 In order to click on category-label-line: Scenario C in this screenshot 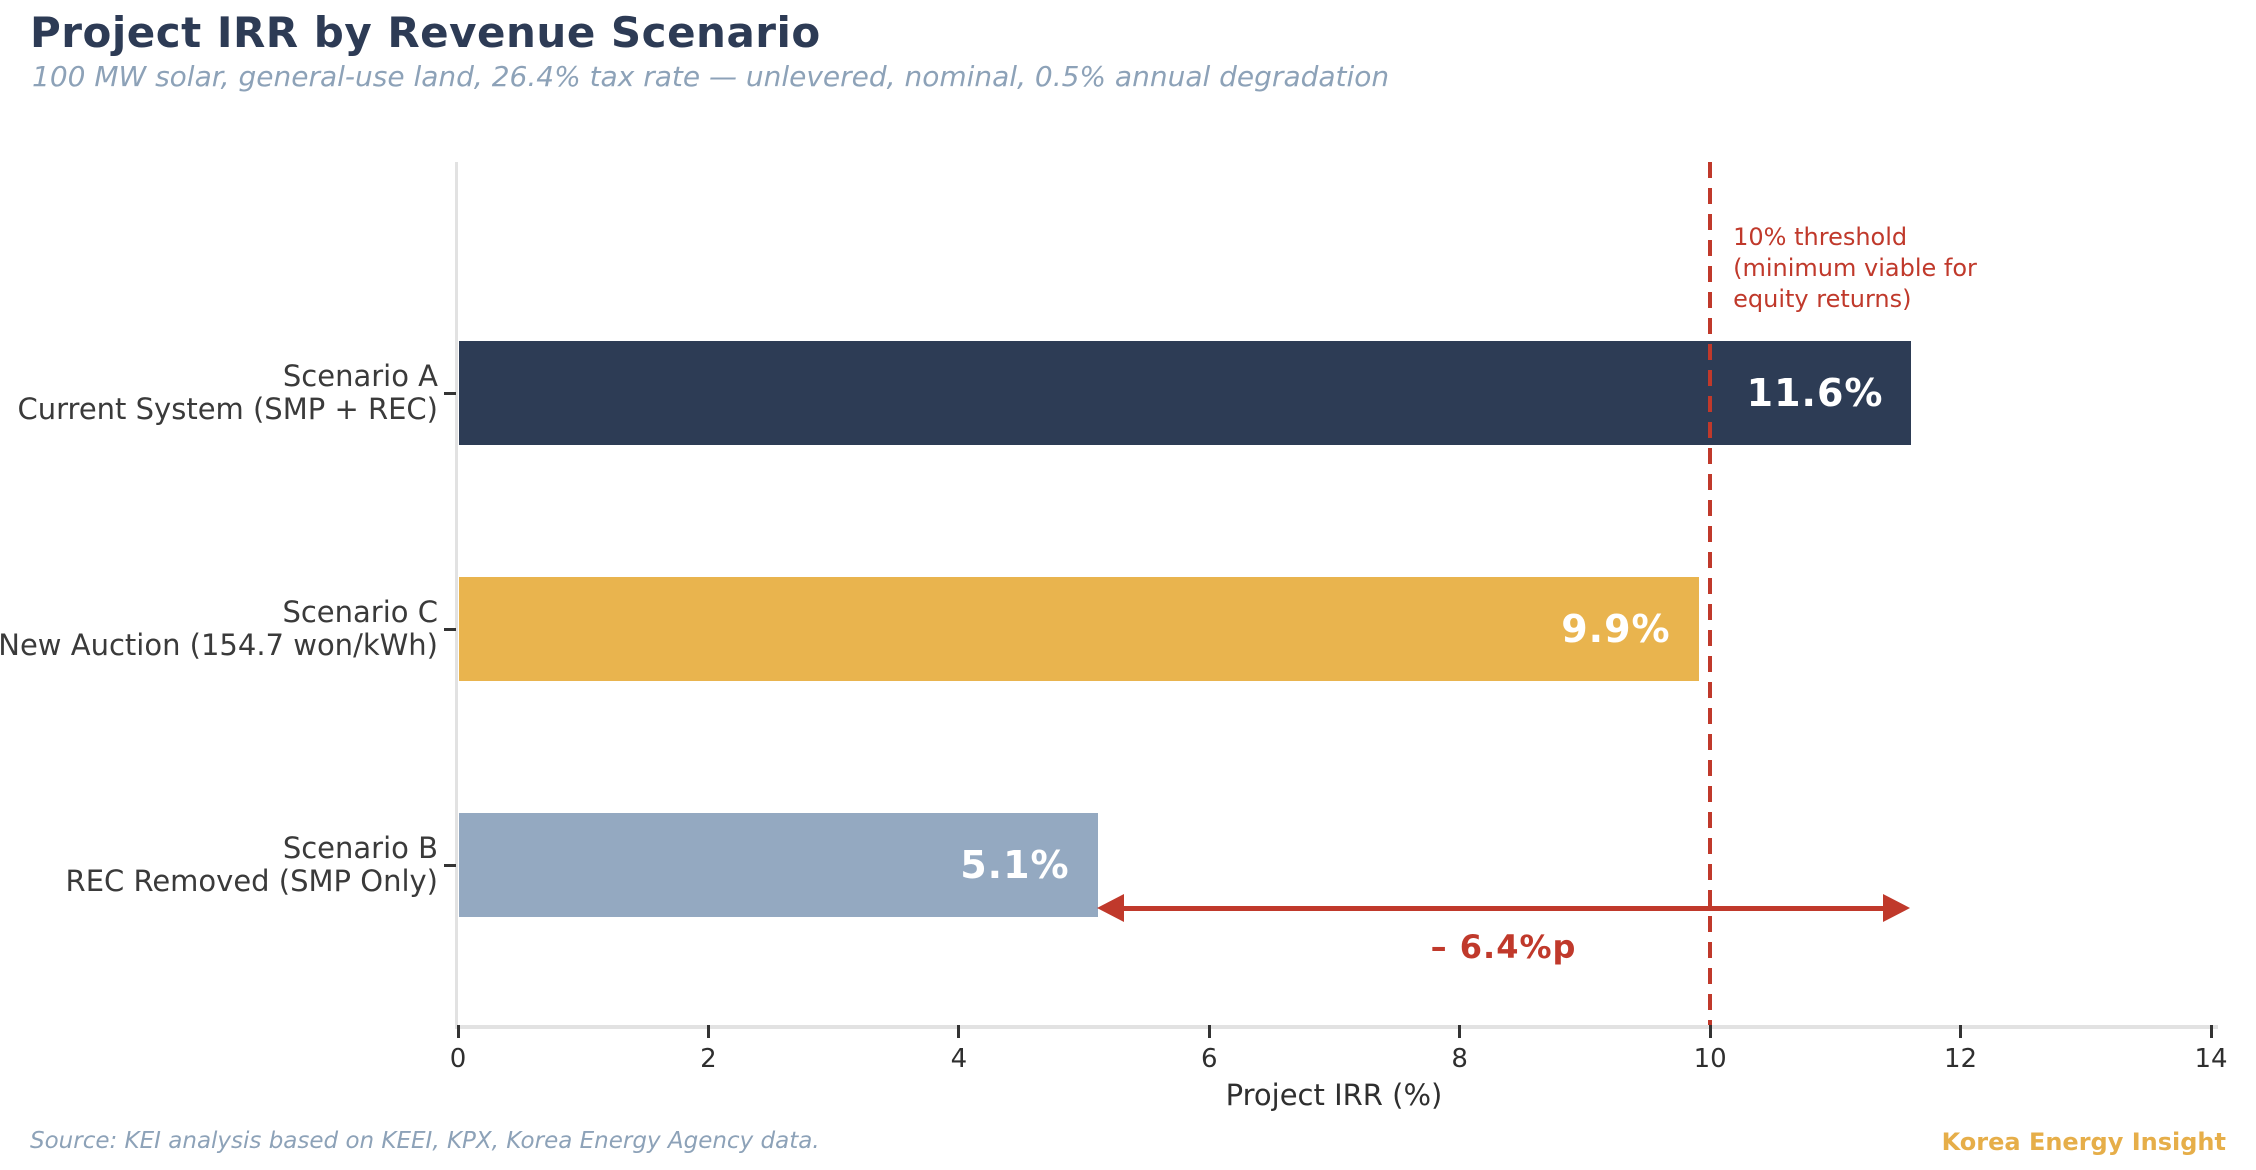, I will do `click(360, 612)`.